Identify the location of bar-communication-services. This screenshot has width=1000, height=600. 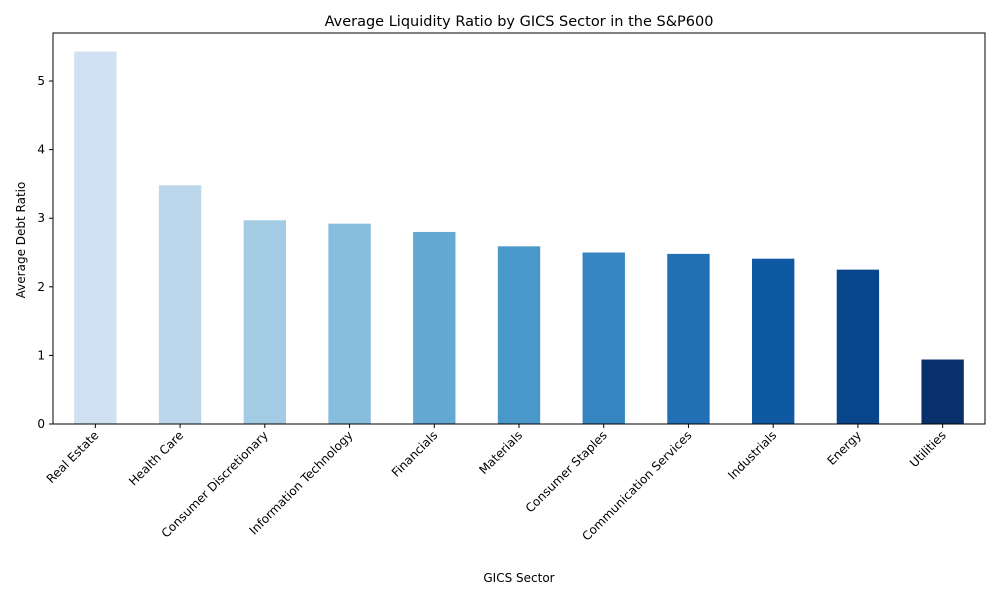
(688, 338).